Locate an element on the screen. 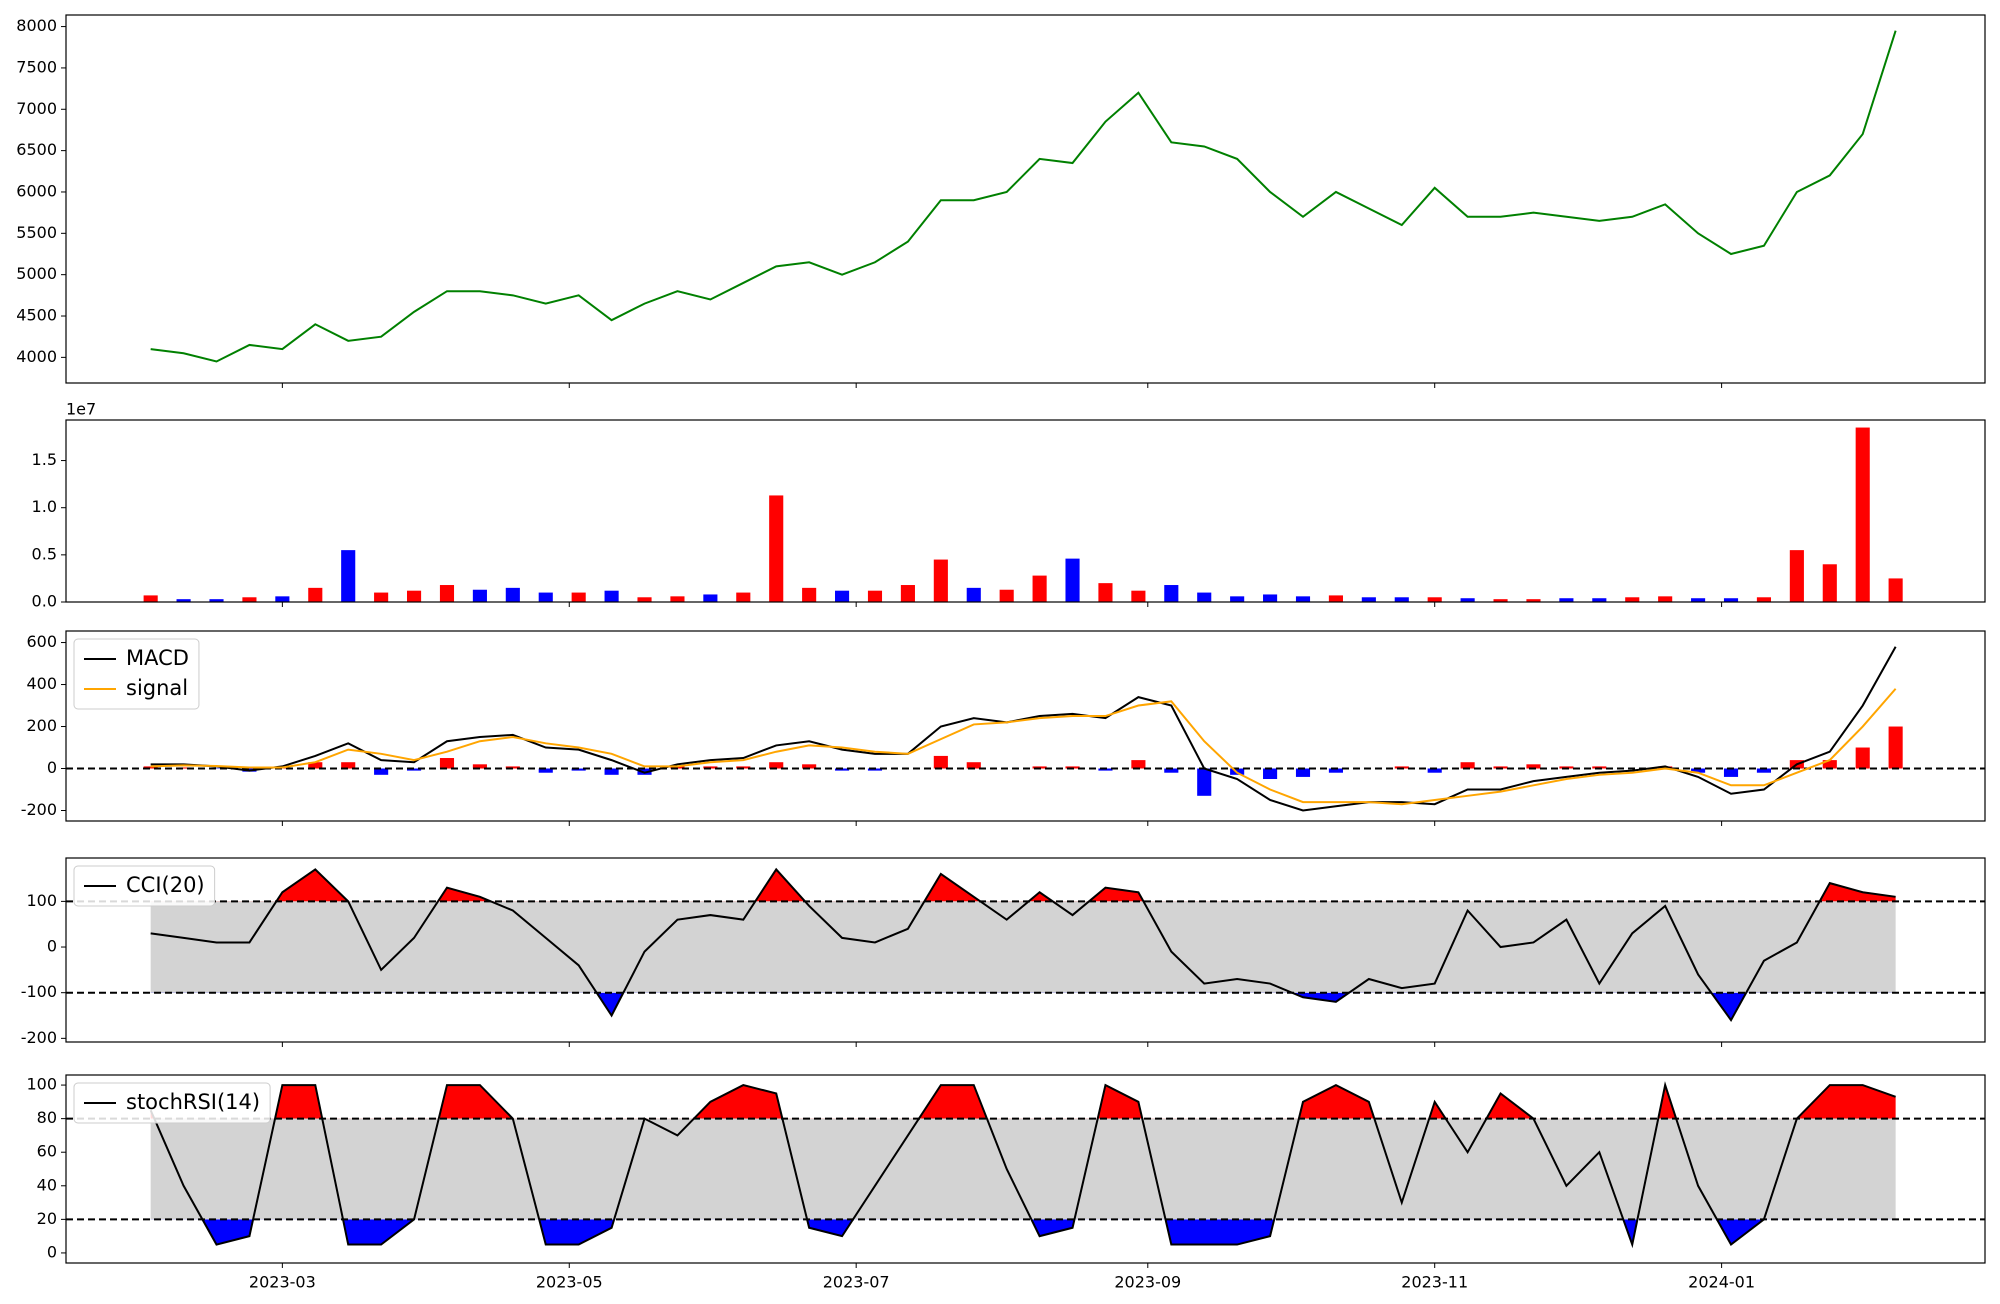 The width and height of the screenshot is (2000, 1304). y-tick-label: 20 is located at coordinates (47, 1218).